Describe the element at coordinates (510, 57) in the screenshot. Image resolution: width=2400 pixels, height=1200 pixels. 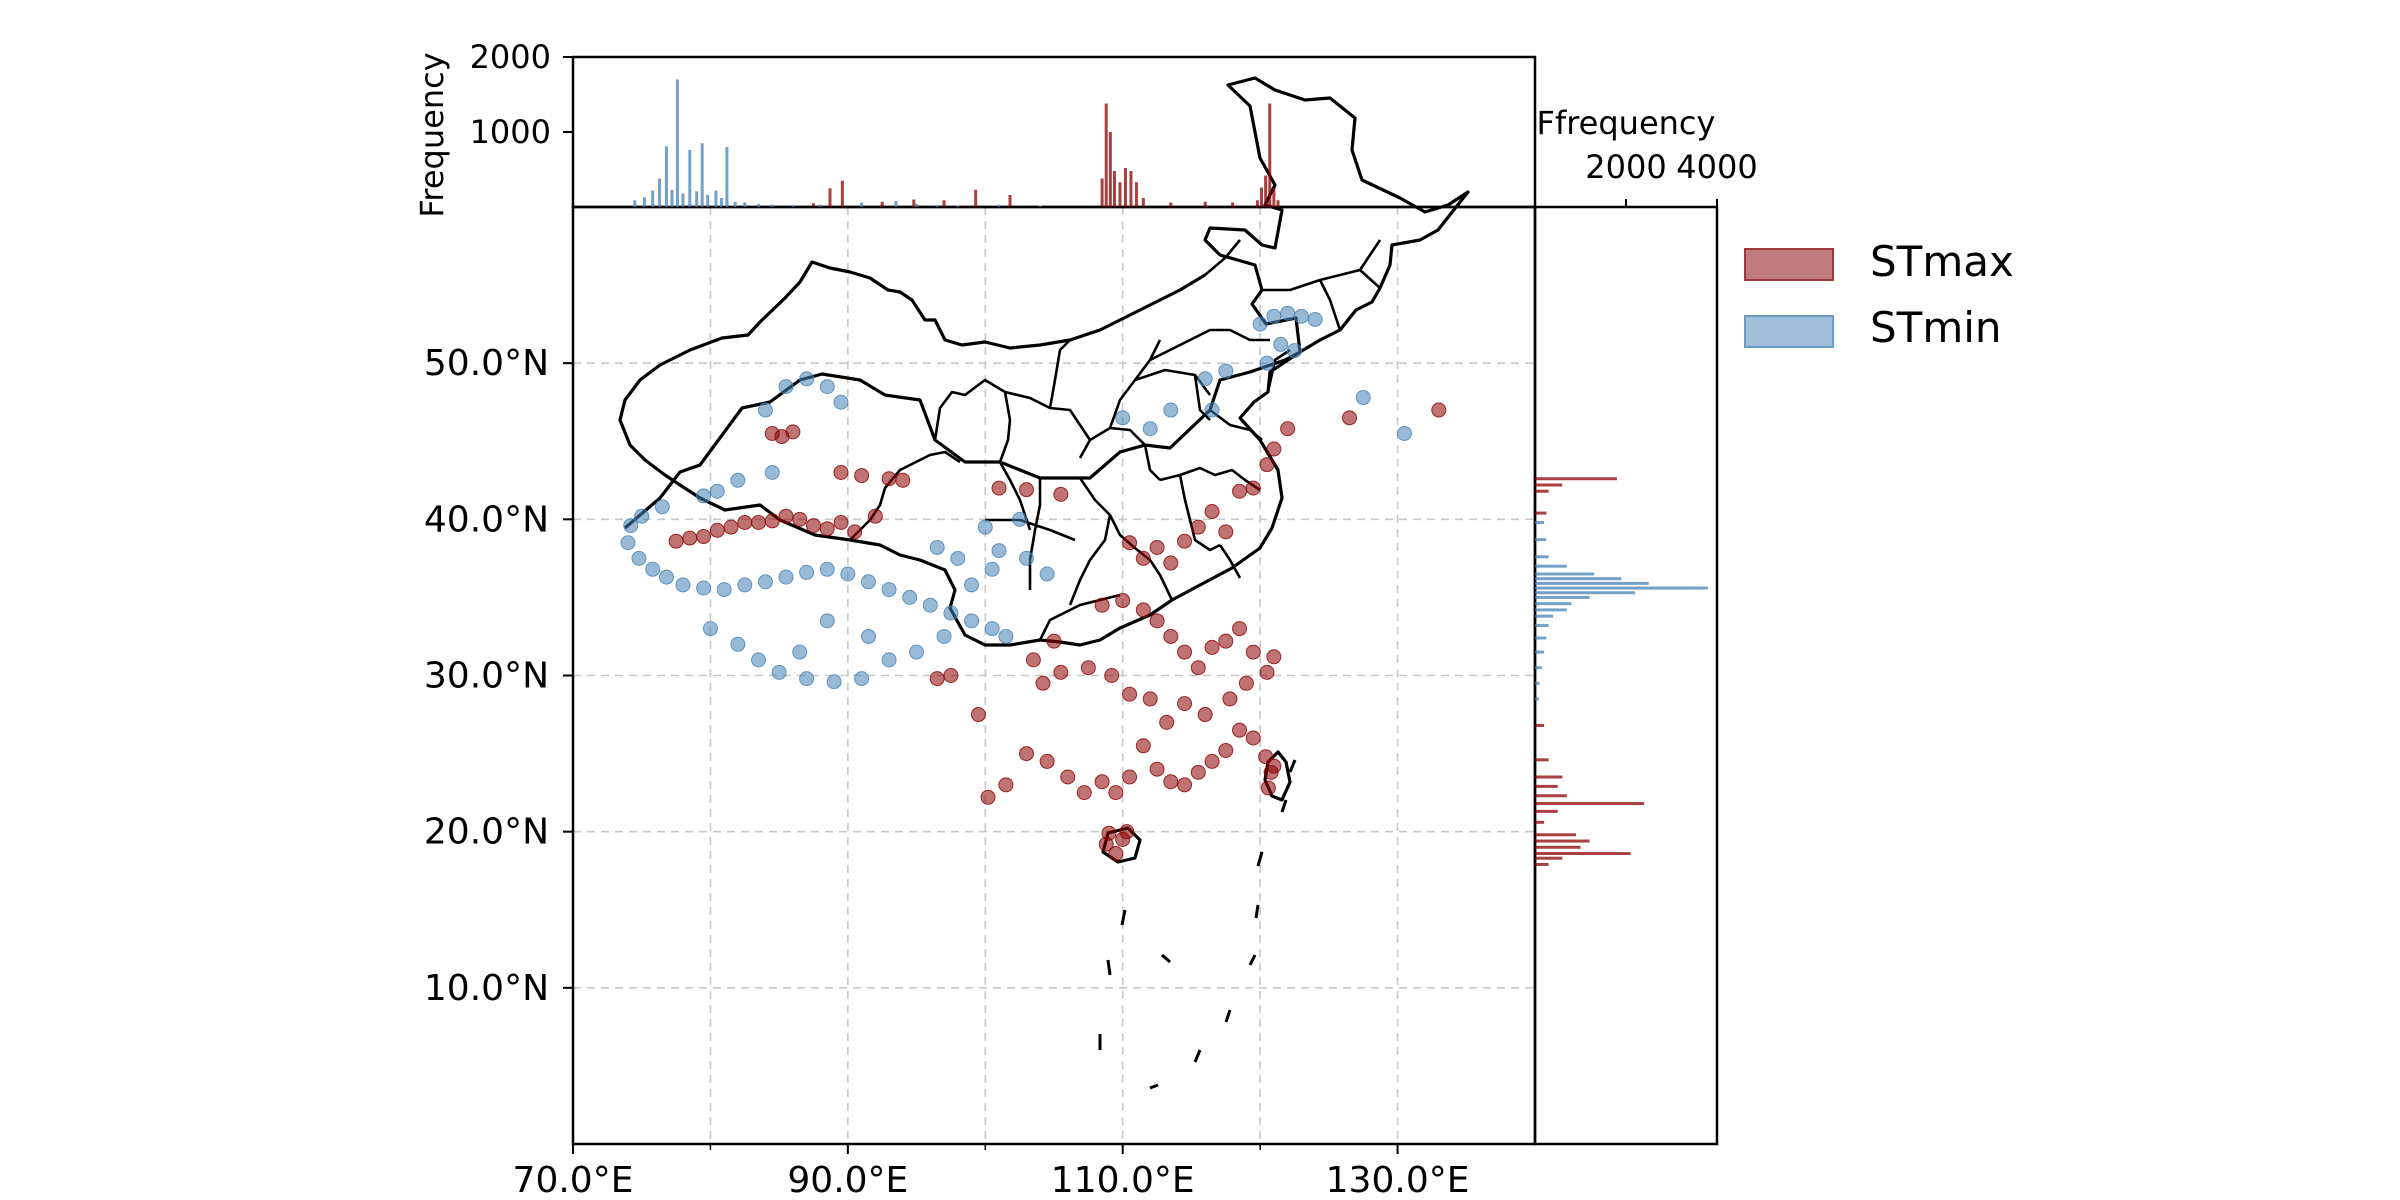
I see `top-hist-y-tick-label: 2000` at that location.